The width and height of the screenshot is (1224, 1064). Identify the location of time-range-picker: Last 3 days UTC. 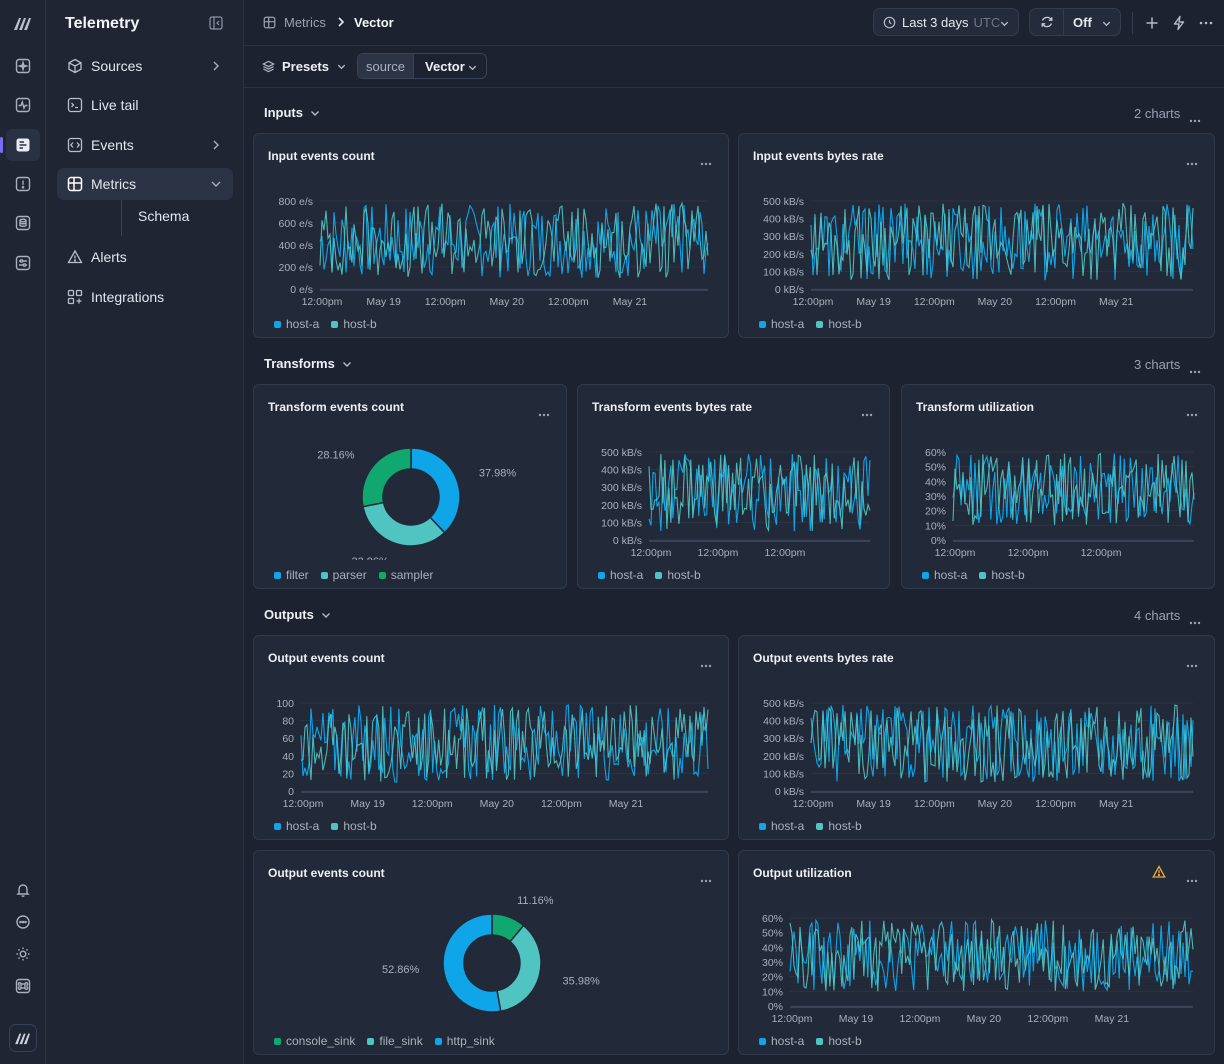
(946, 22).